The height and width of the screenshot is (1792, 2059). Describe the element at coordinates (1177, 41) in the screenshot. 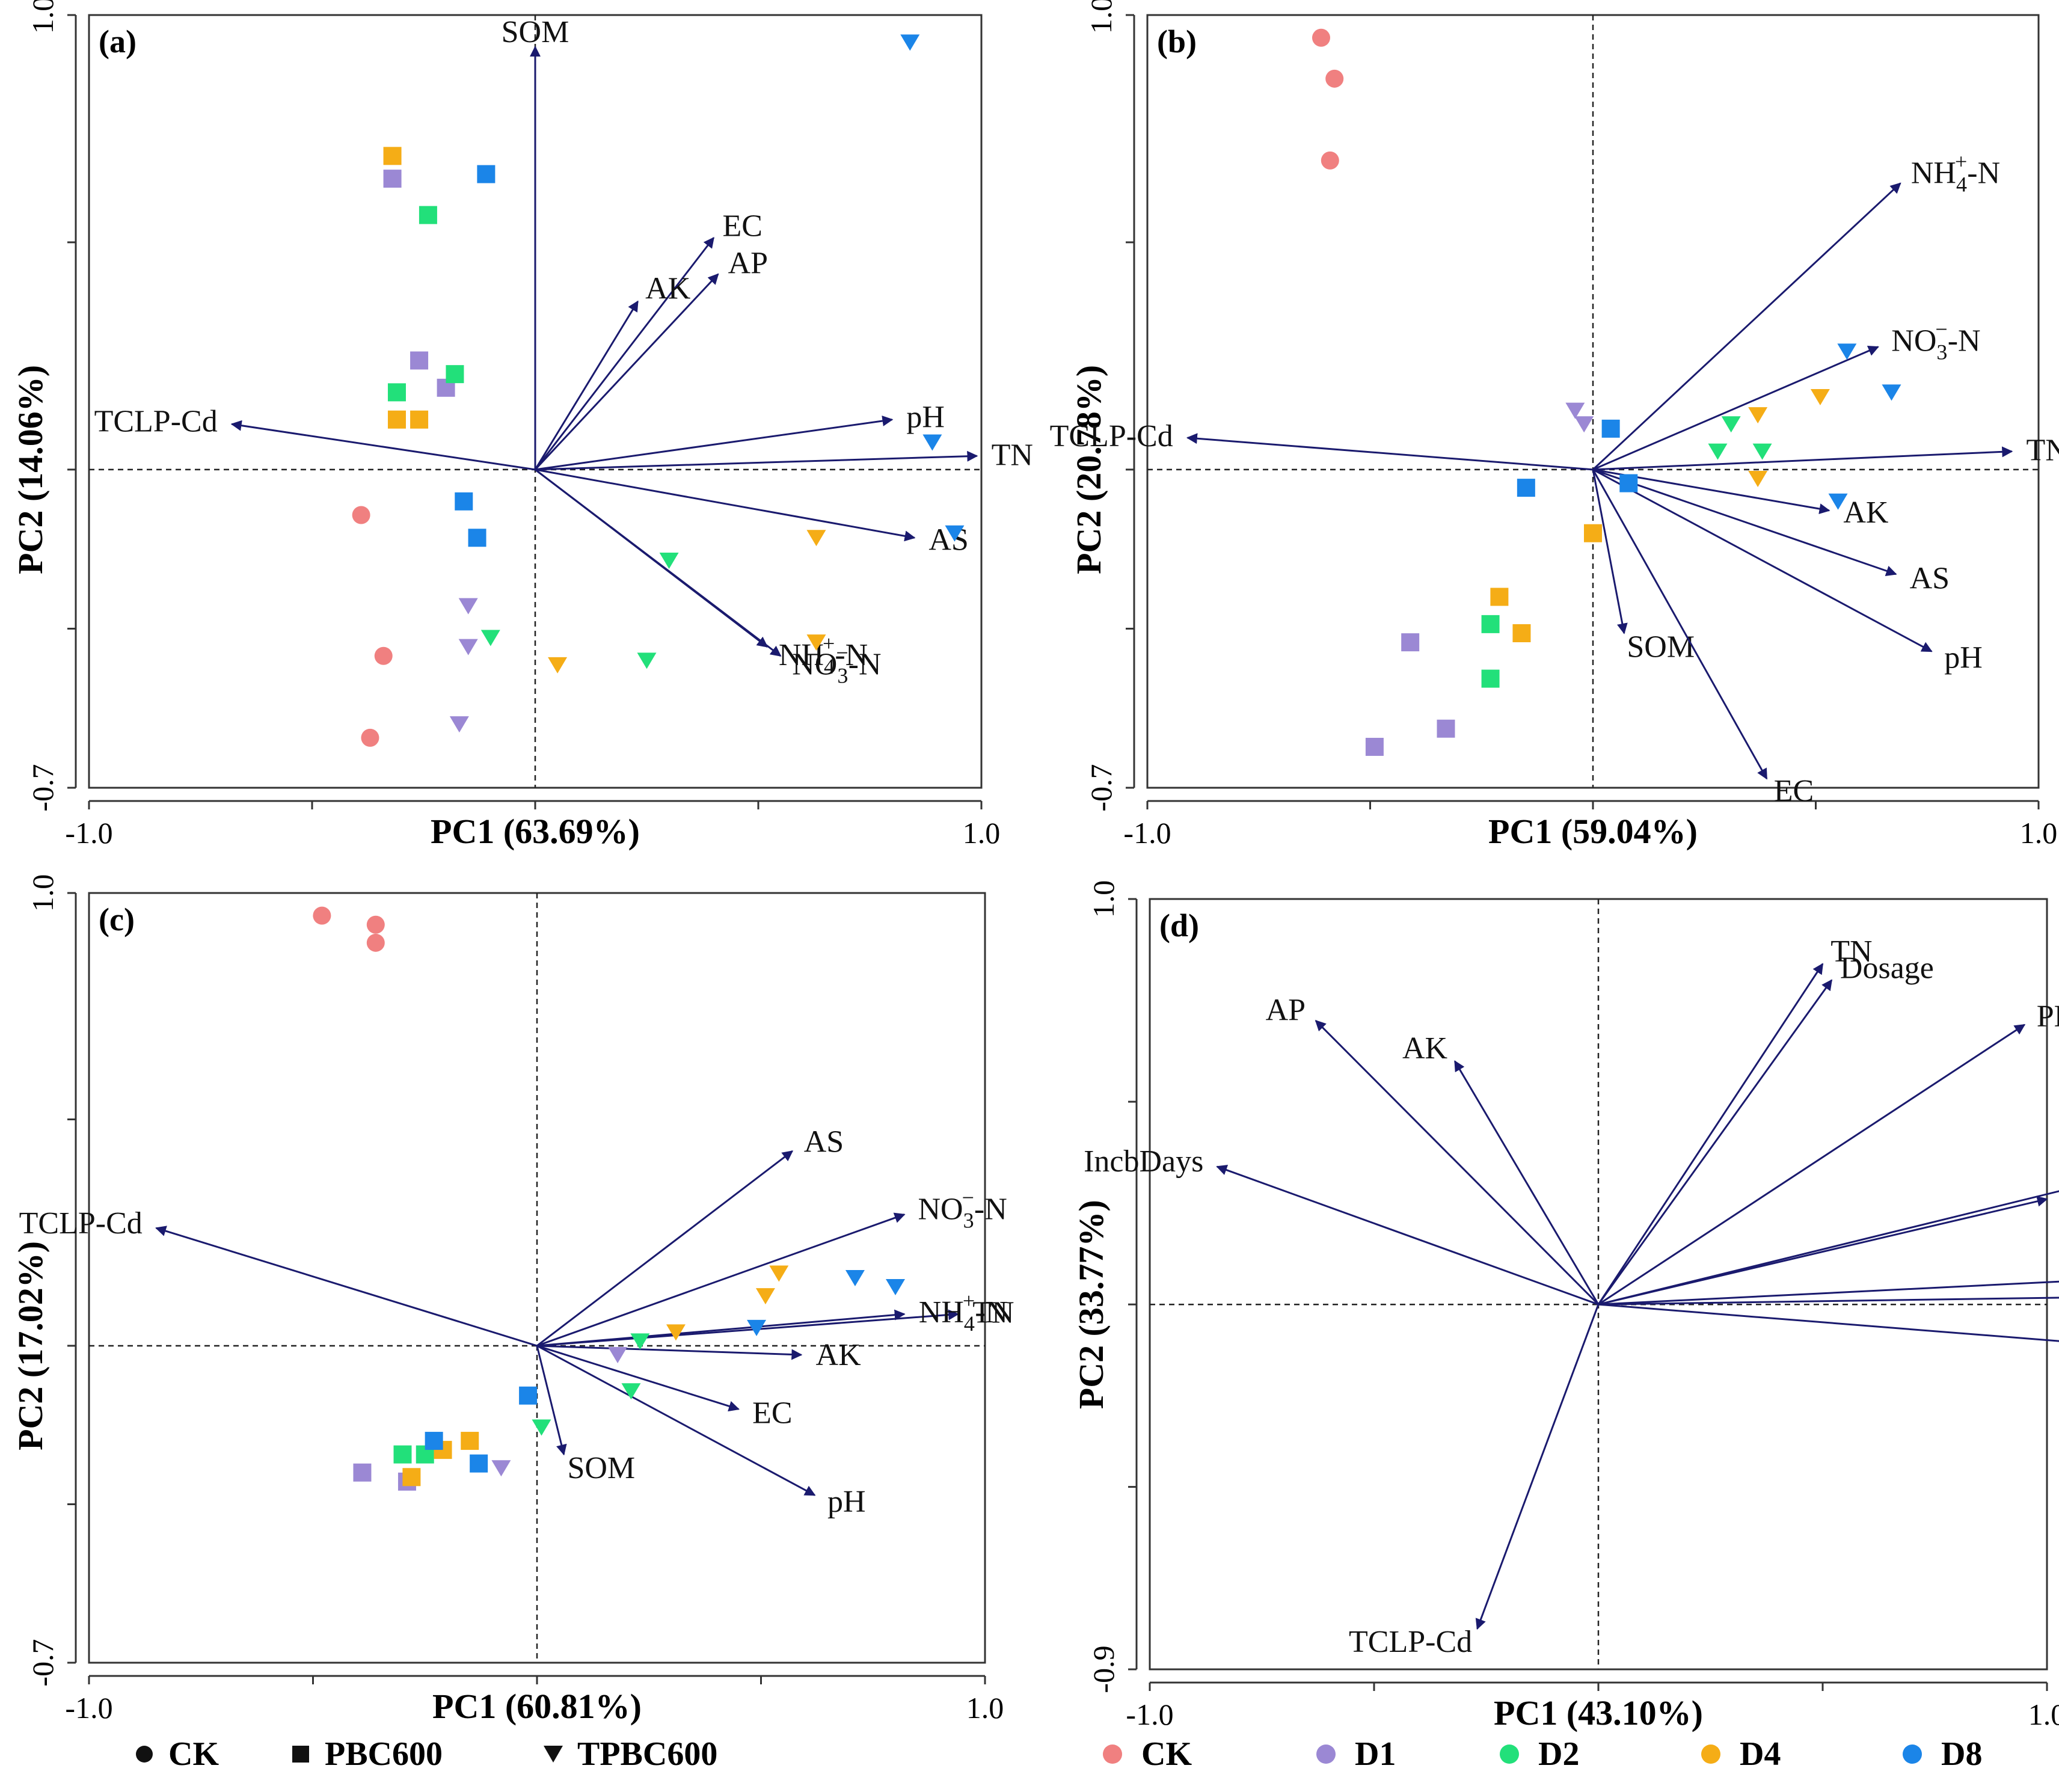

I see `panel-label: (b)` at that location.